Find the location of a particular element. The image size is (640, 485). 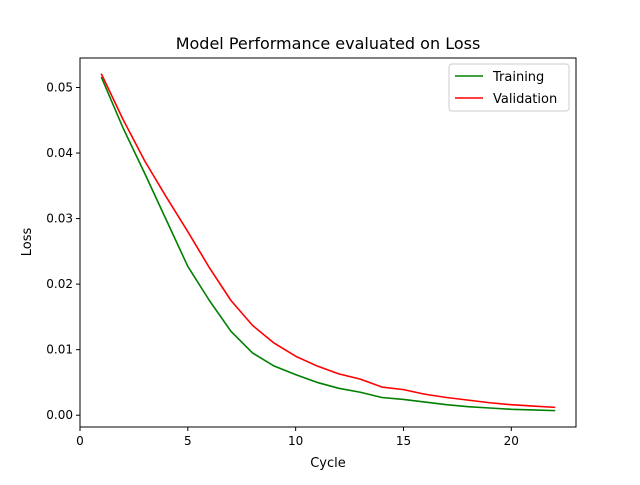

x-tick-label: 0 is located at coordinates (80, 441).